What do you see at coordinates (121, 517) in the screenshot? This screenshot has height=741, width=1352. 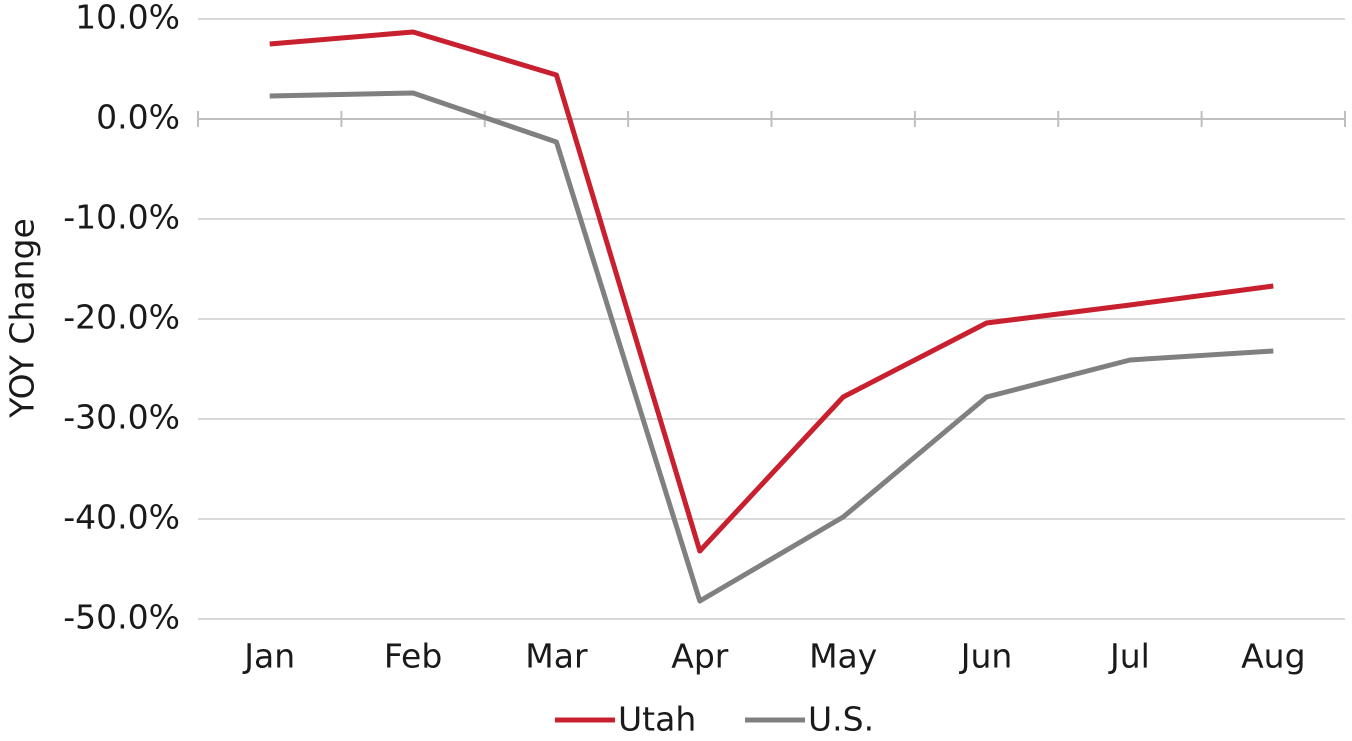 I see `y-tick-label: -40.0%` at bounding box center [121, 517].